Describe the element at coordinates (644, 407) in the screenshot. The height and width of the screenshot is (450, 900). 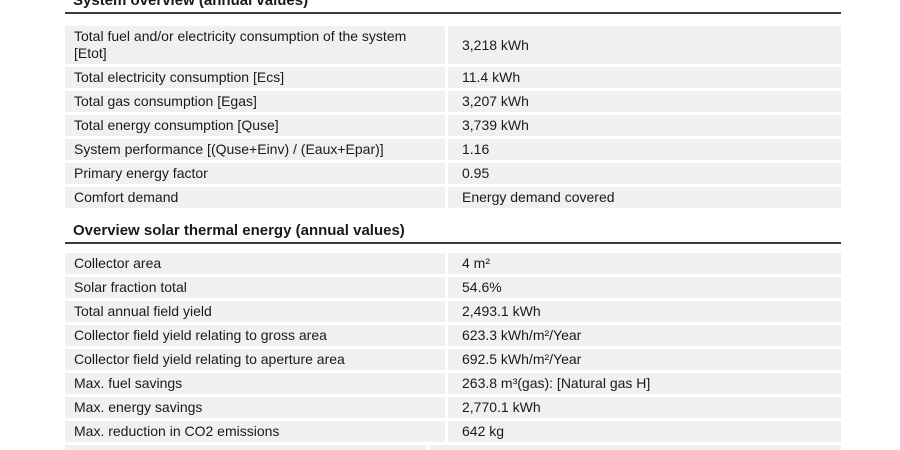
I see `row-value: 2,770.1 kWh` at that location.